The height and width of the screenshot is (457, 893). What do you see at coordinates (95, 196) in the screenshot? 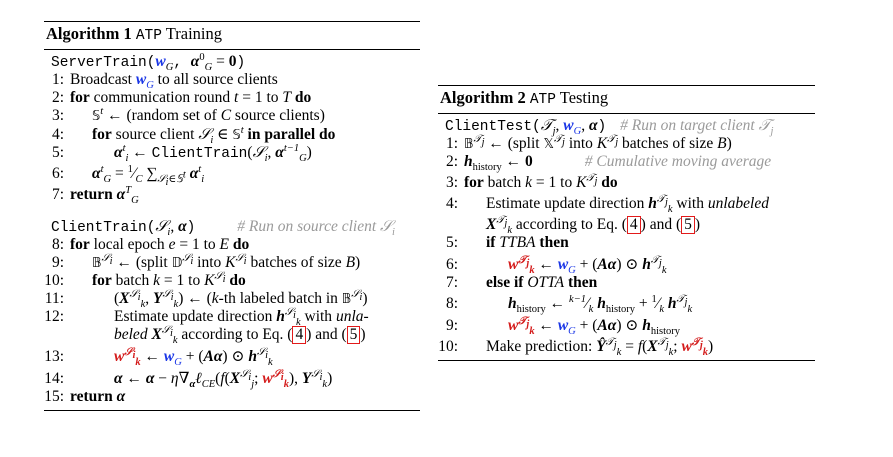
I see `algo1-line-7: 7: return αTG` at bounding box center [95, 196].